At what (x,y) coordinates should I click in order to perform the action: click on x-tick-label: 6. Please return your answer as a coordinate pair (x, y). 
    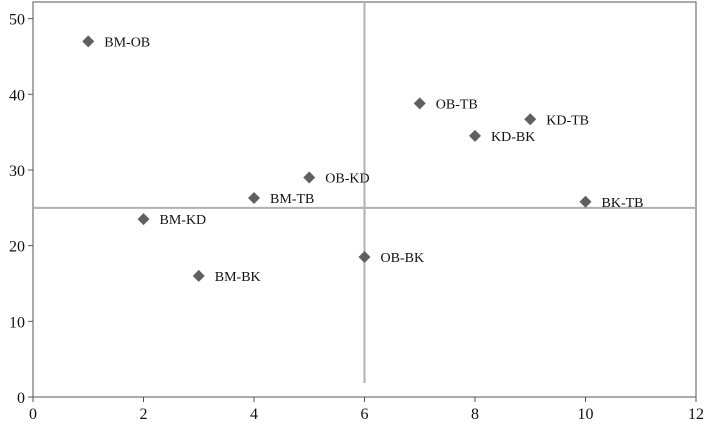
    Looking at the image, I should click on (365, 414).